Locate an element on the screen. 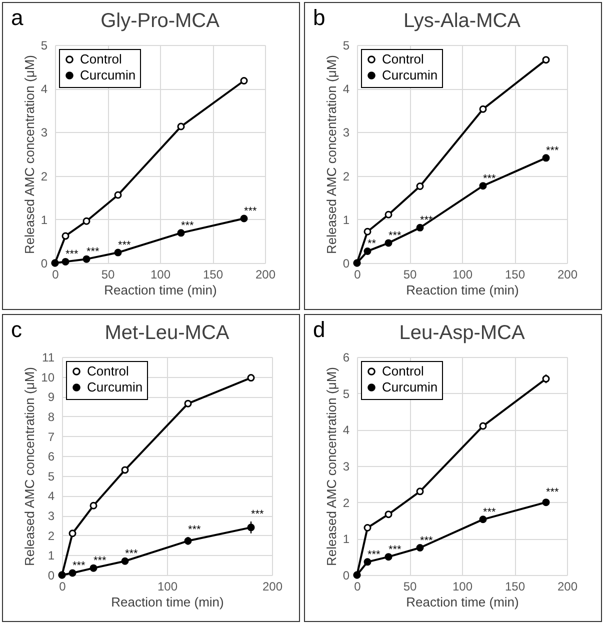 Image resolution: width=604 pixels, height=634 pixels. y-tick-label: 7 is located at coordinates (51, 437).